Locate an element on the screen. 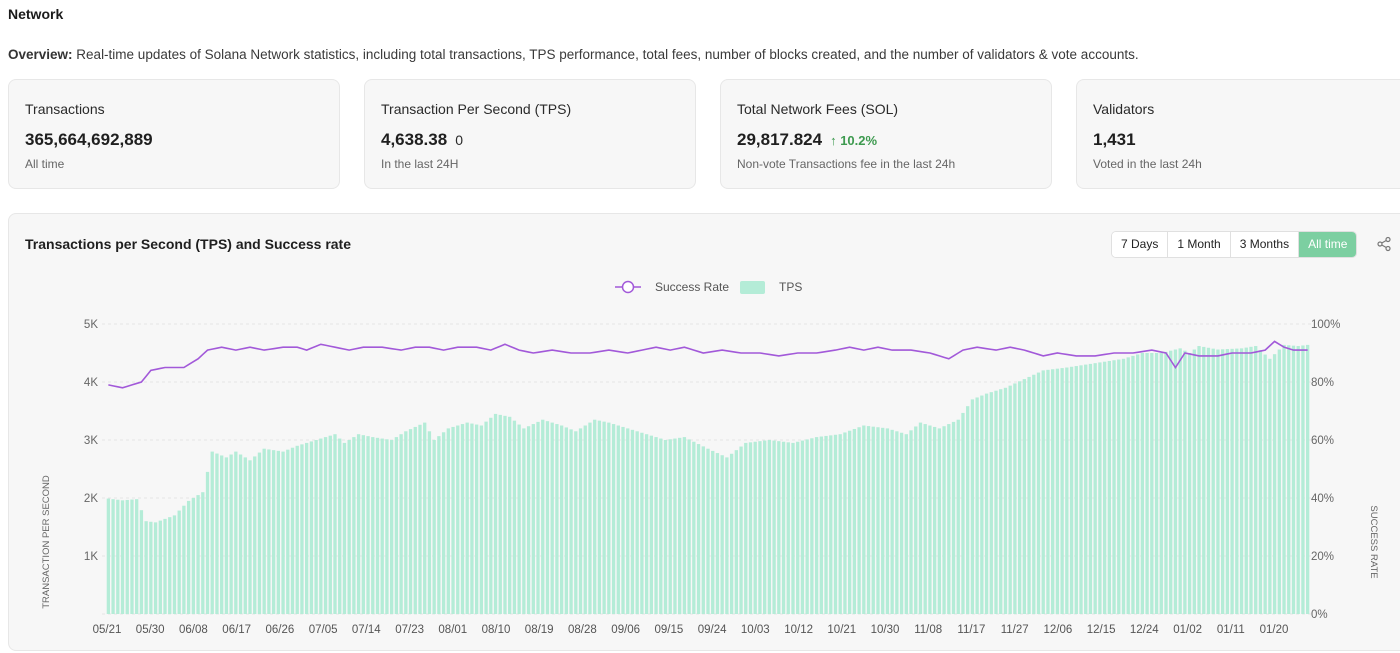  legend-success-marker is located at coordinates (628, 287).